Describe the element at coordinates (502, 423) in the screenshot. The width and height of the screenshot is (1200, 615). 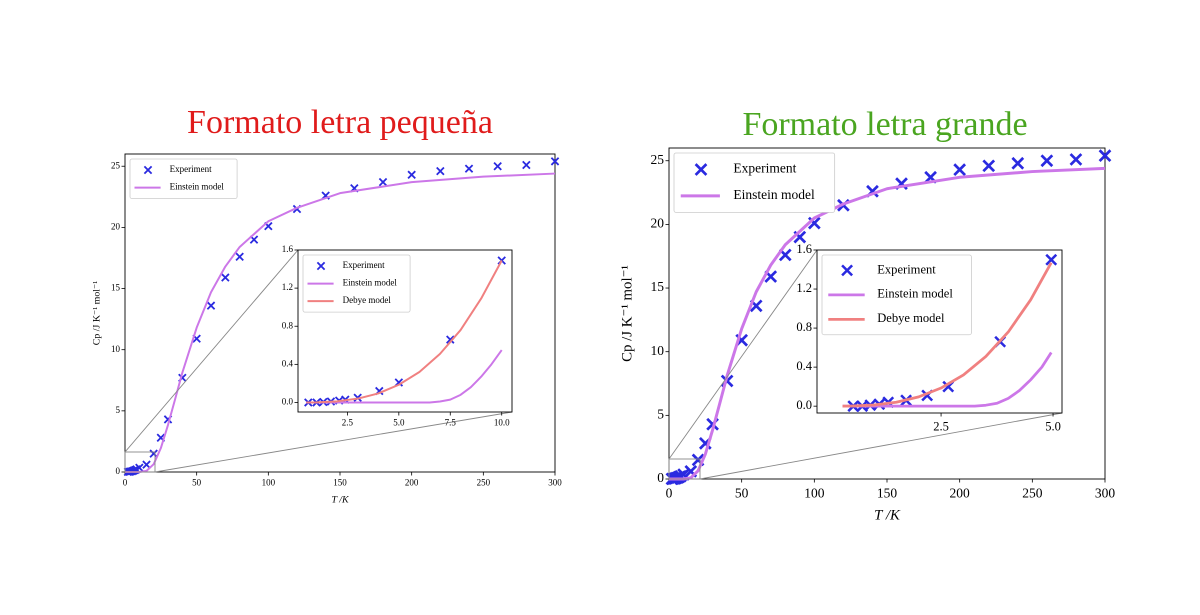
I see `x-tick-label: 10.0` at that location.